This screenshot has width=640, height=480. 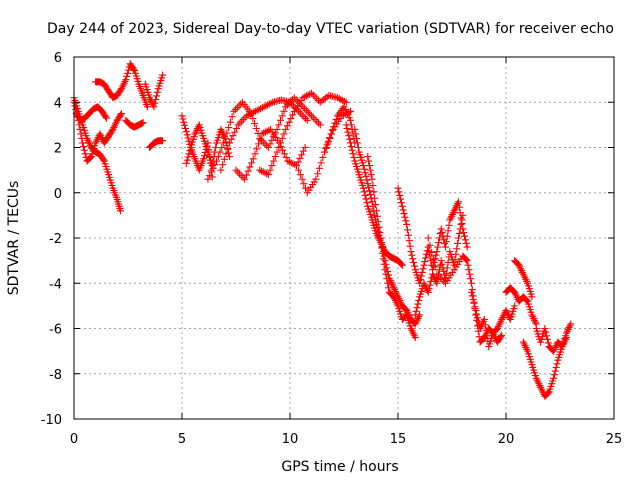 What do you see at coordinates (339, 467) in the screenshot?
I see `x-axis-title: GPS time / hours` at bounding box center [339, 467].